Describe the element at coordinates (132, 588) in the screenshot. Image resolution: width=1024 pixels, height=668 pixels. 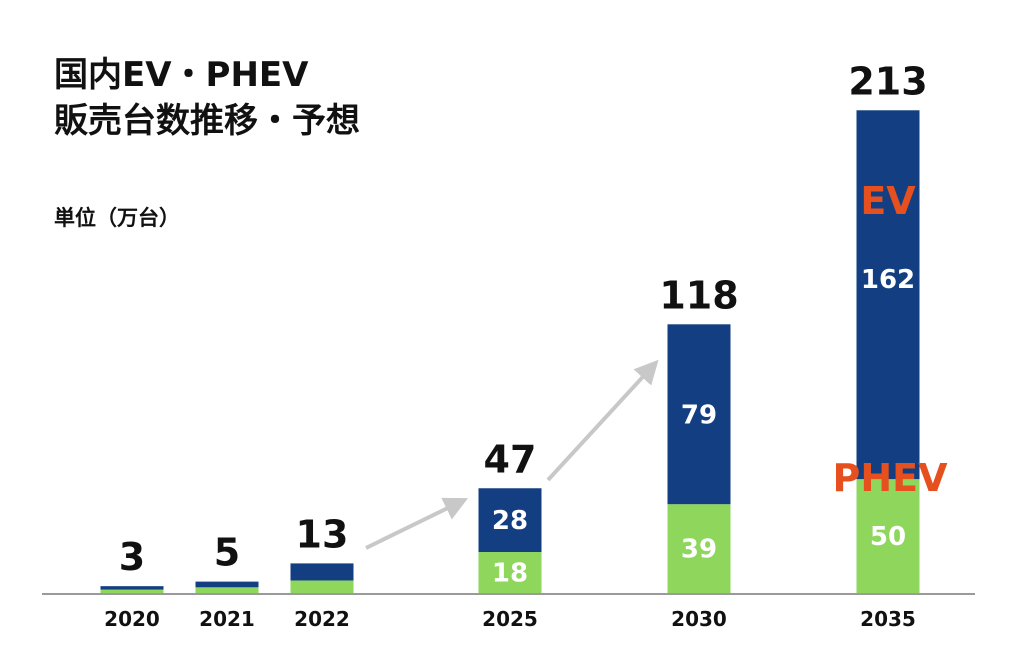
I see `bar-ev-2020` at that location.